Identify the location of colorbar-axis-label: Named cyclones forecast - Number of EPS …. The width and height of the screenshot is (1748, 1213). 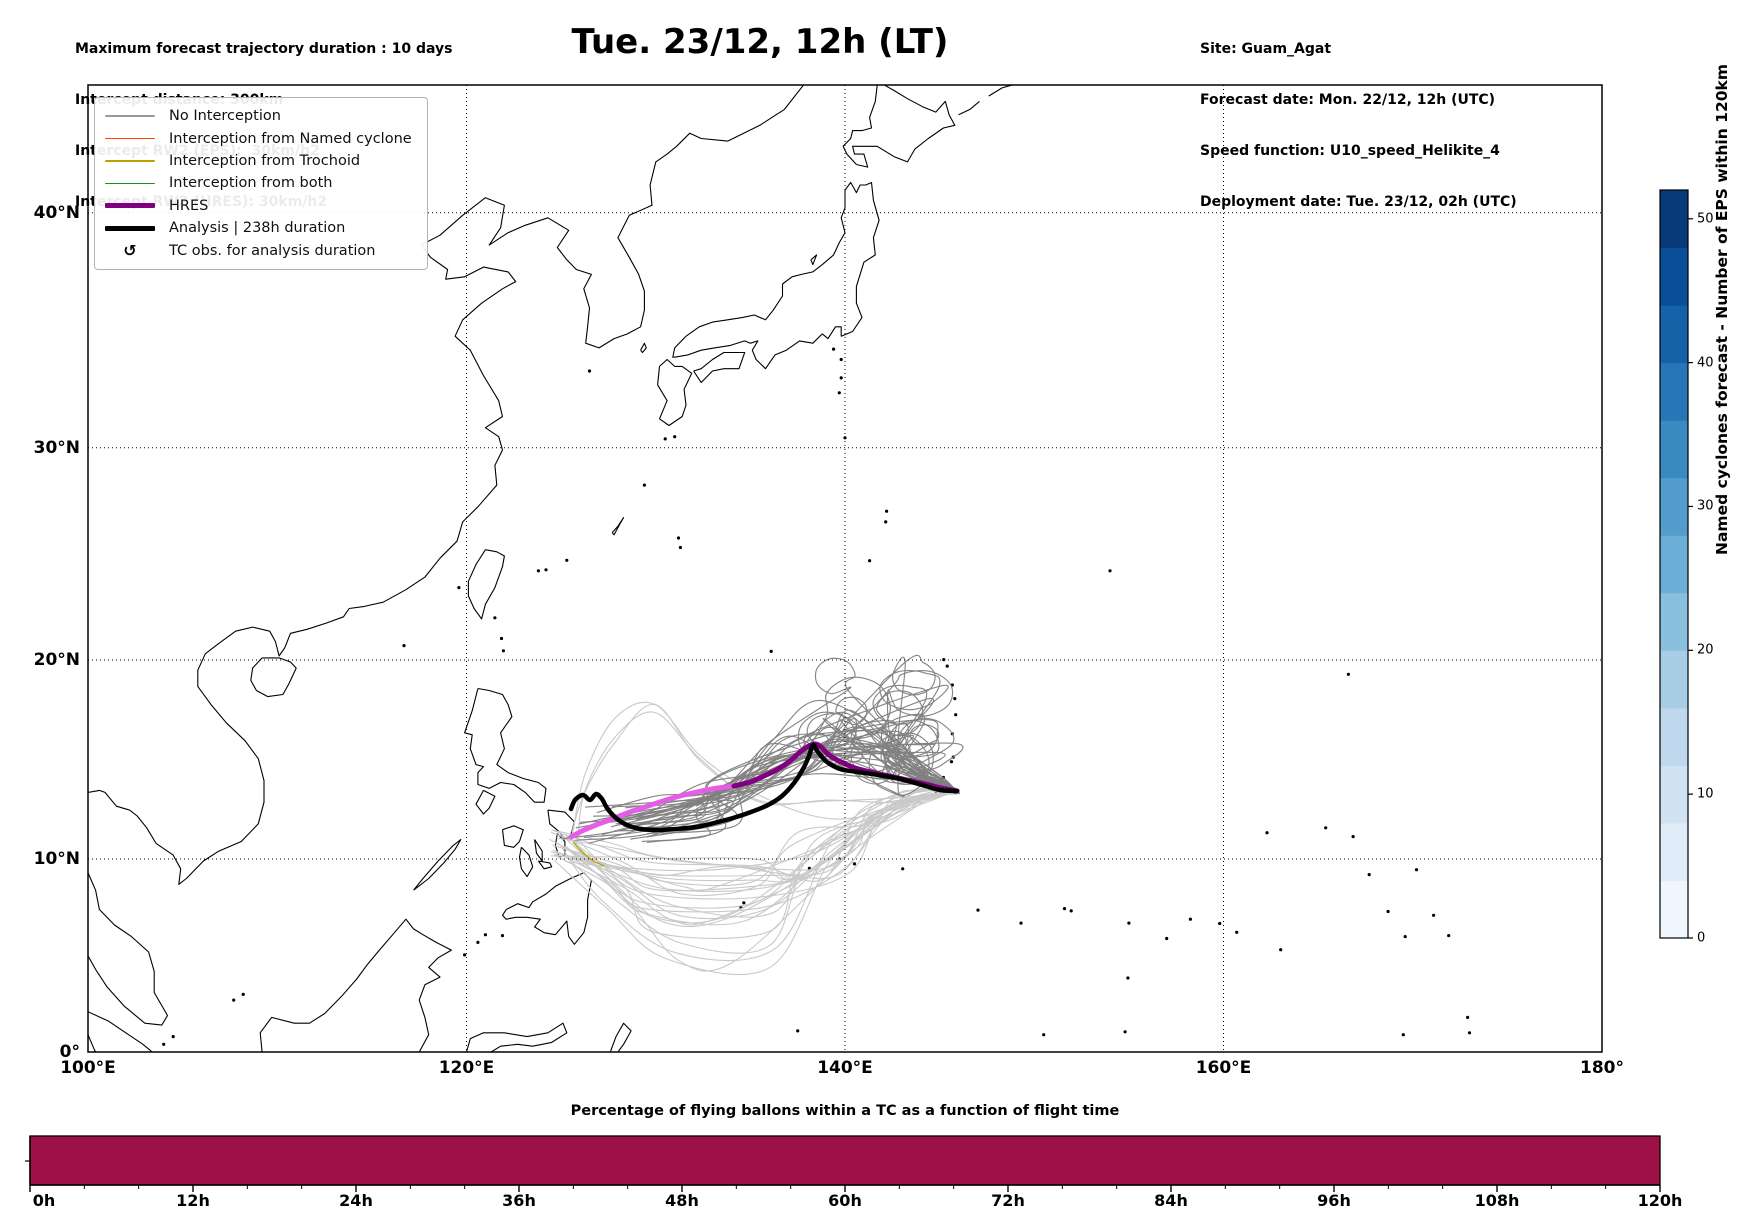
(1722, 309).